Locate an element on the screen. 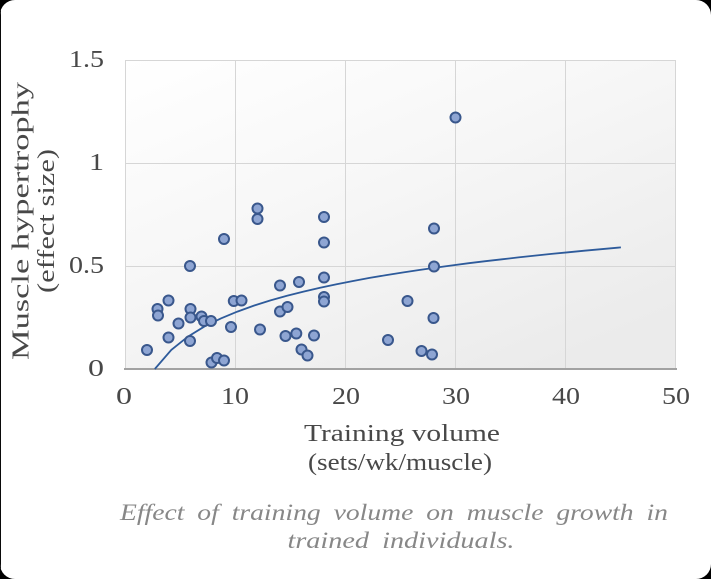 The image size is (711, 579). svg-text: 0.5 is located at coordinates (86, 266).